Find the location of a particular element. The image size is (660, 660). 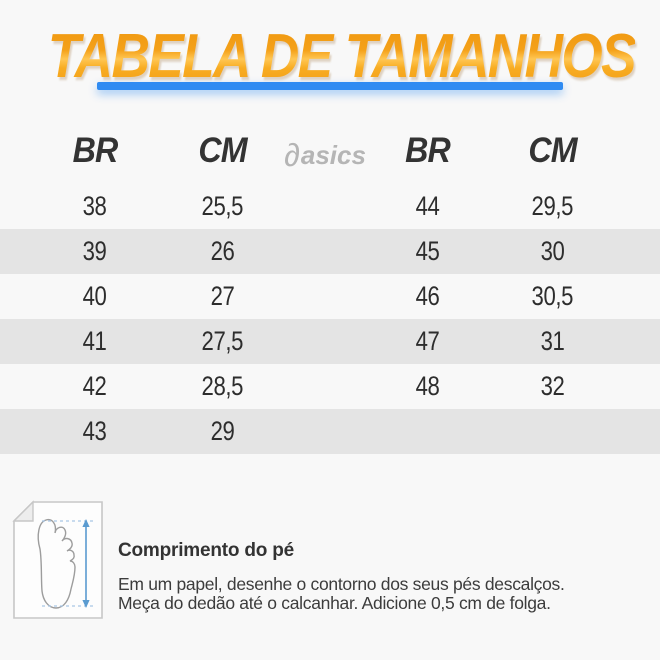

cm-size: 25,5 is located at coordinates (222, 206).